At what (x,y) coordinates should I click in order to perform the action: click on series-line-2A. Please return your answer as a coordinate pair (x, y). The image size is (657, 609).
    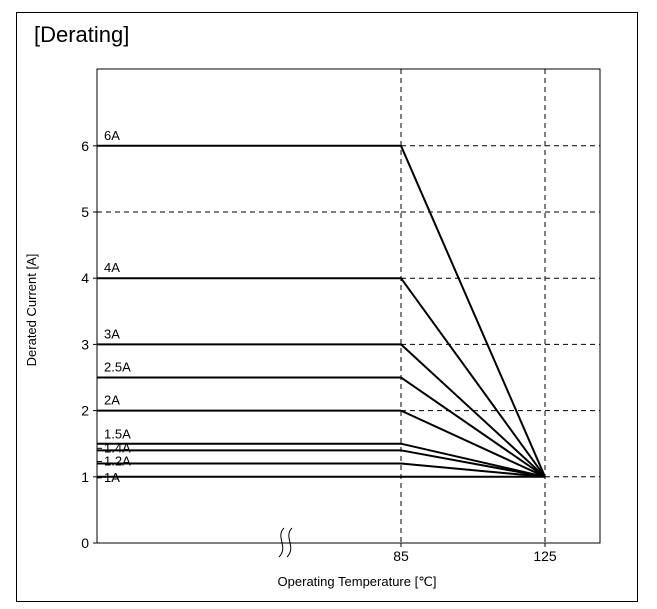
    Looking at the image, I should click on (321, 443).